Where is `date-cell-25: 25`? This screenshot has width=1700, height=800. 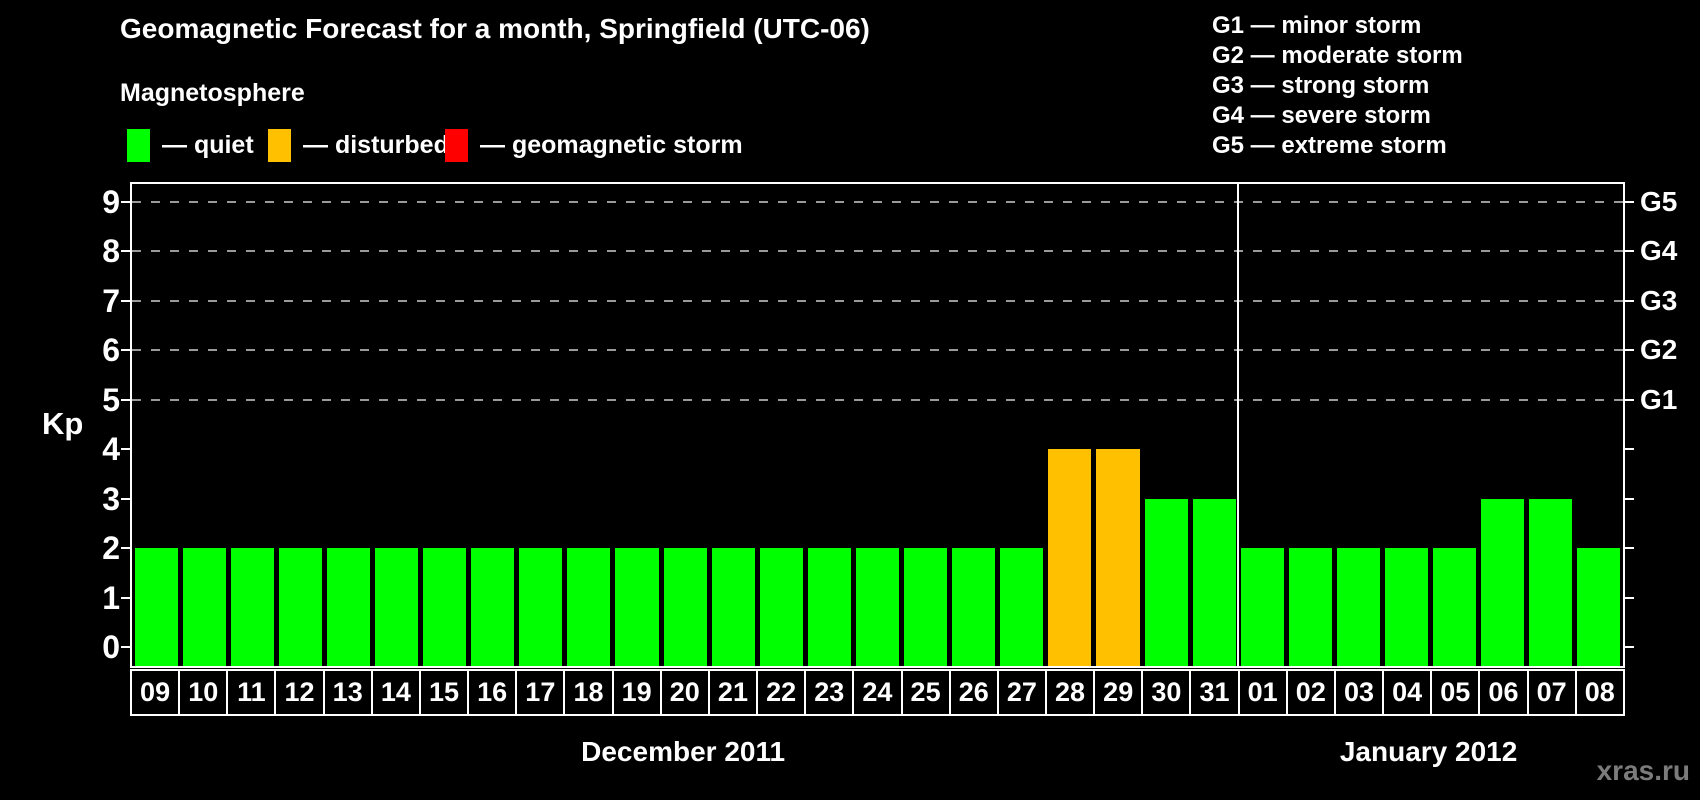
date-cell-25: 25 is located at coordinates (925, 692).